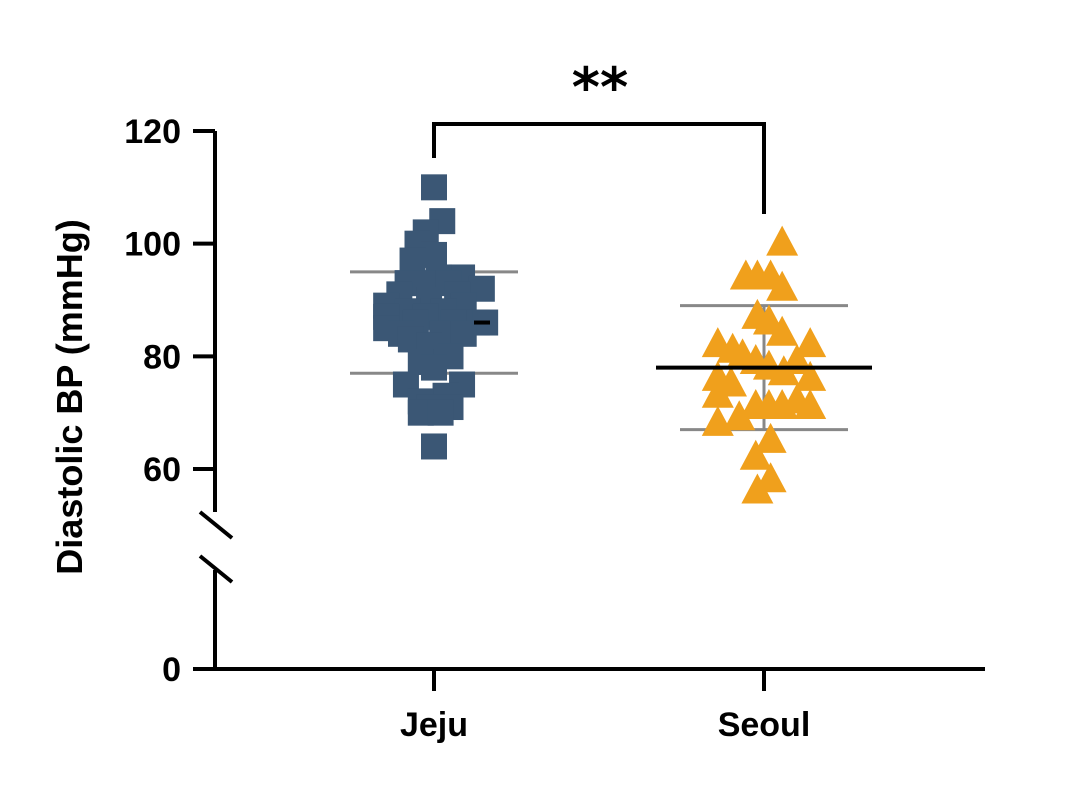  I want to click on x-tick-label: Jeju, so click(434, 725).